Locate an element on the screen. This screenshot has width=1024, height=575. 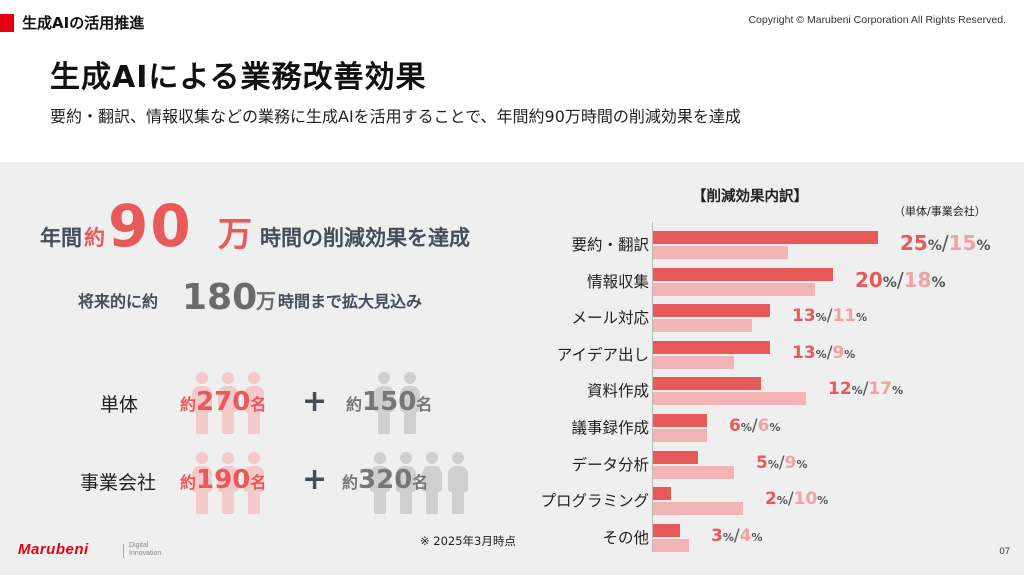
value-label: 20%/18% is located at coordinates (900, 279).